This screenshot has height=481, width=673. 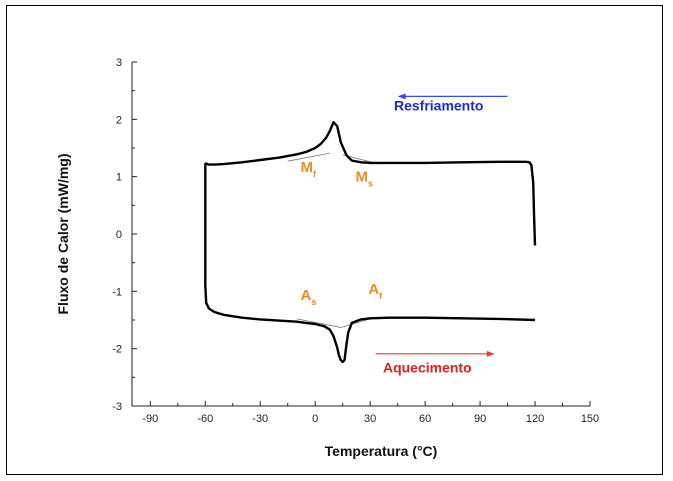 What do you see at coordinates (63, 234) in the screenshot?
I see `y-axis-title: Fluxo de Calor (mW/mg)` at bounding box center [63, 234].